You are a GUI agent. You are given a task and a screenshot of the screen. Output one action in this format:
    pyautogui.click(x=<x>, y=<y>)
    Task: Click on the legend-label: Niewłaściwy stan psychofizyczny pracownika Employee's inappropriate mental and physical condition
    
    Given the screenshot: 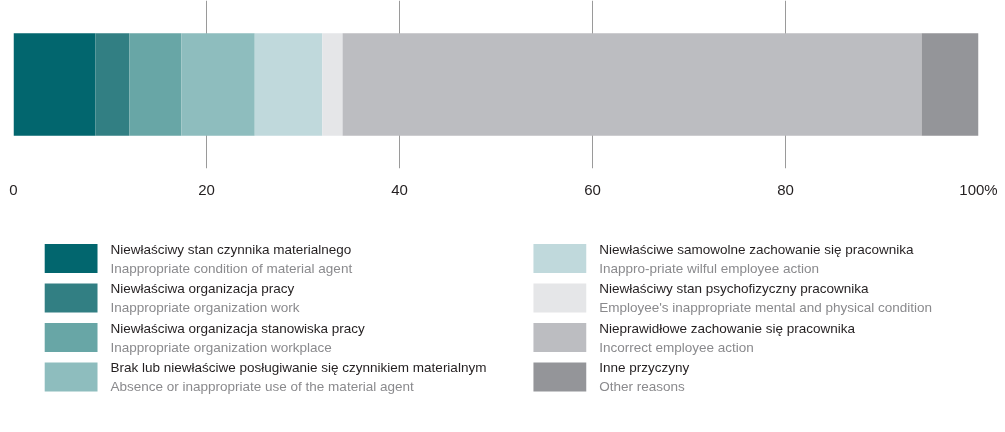 What is the action you would take?
    pyautogui.click(x=765, y=298)
    